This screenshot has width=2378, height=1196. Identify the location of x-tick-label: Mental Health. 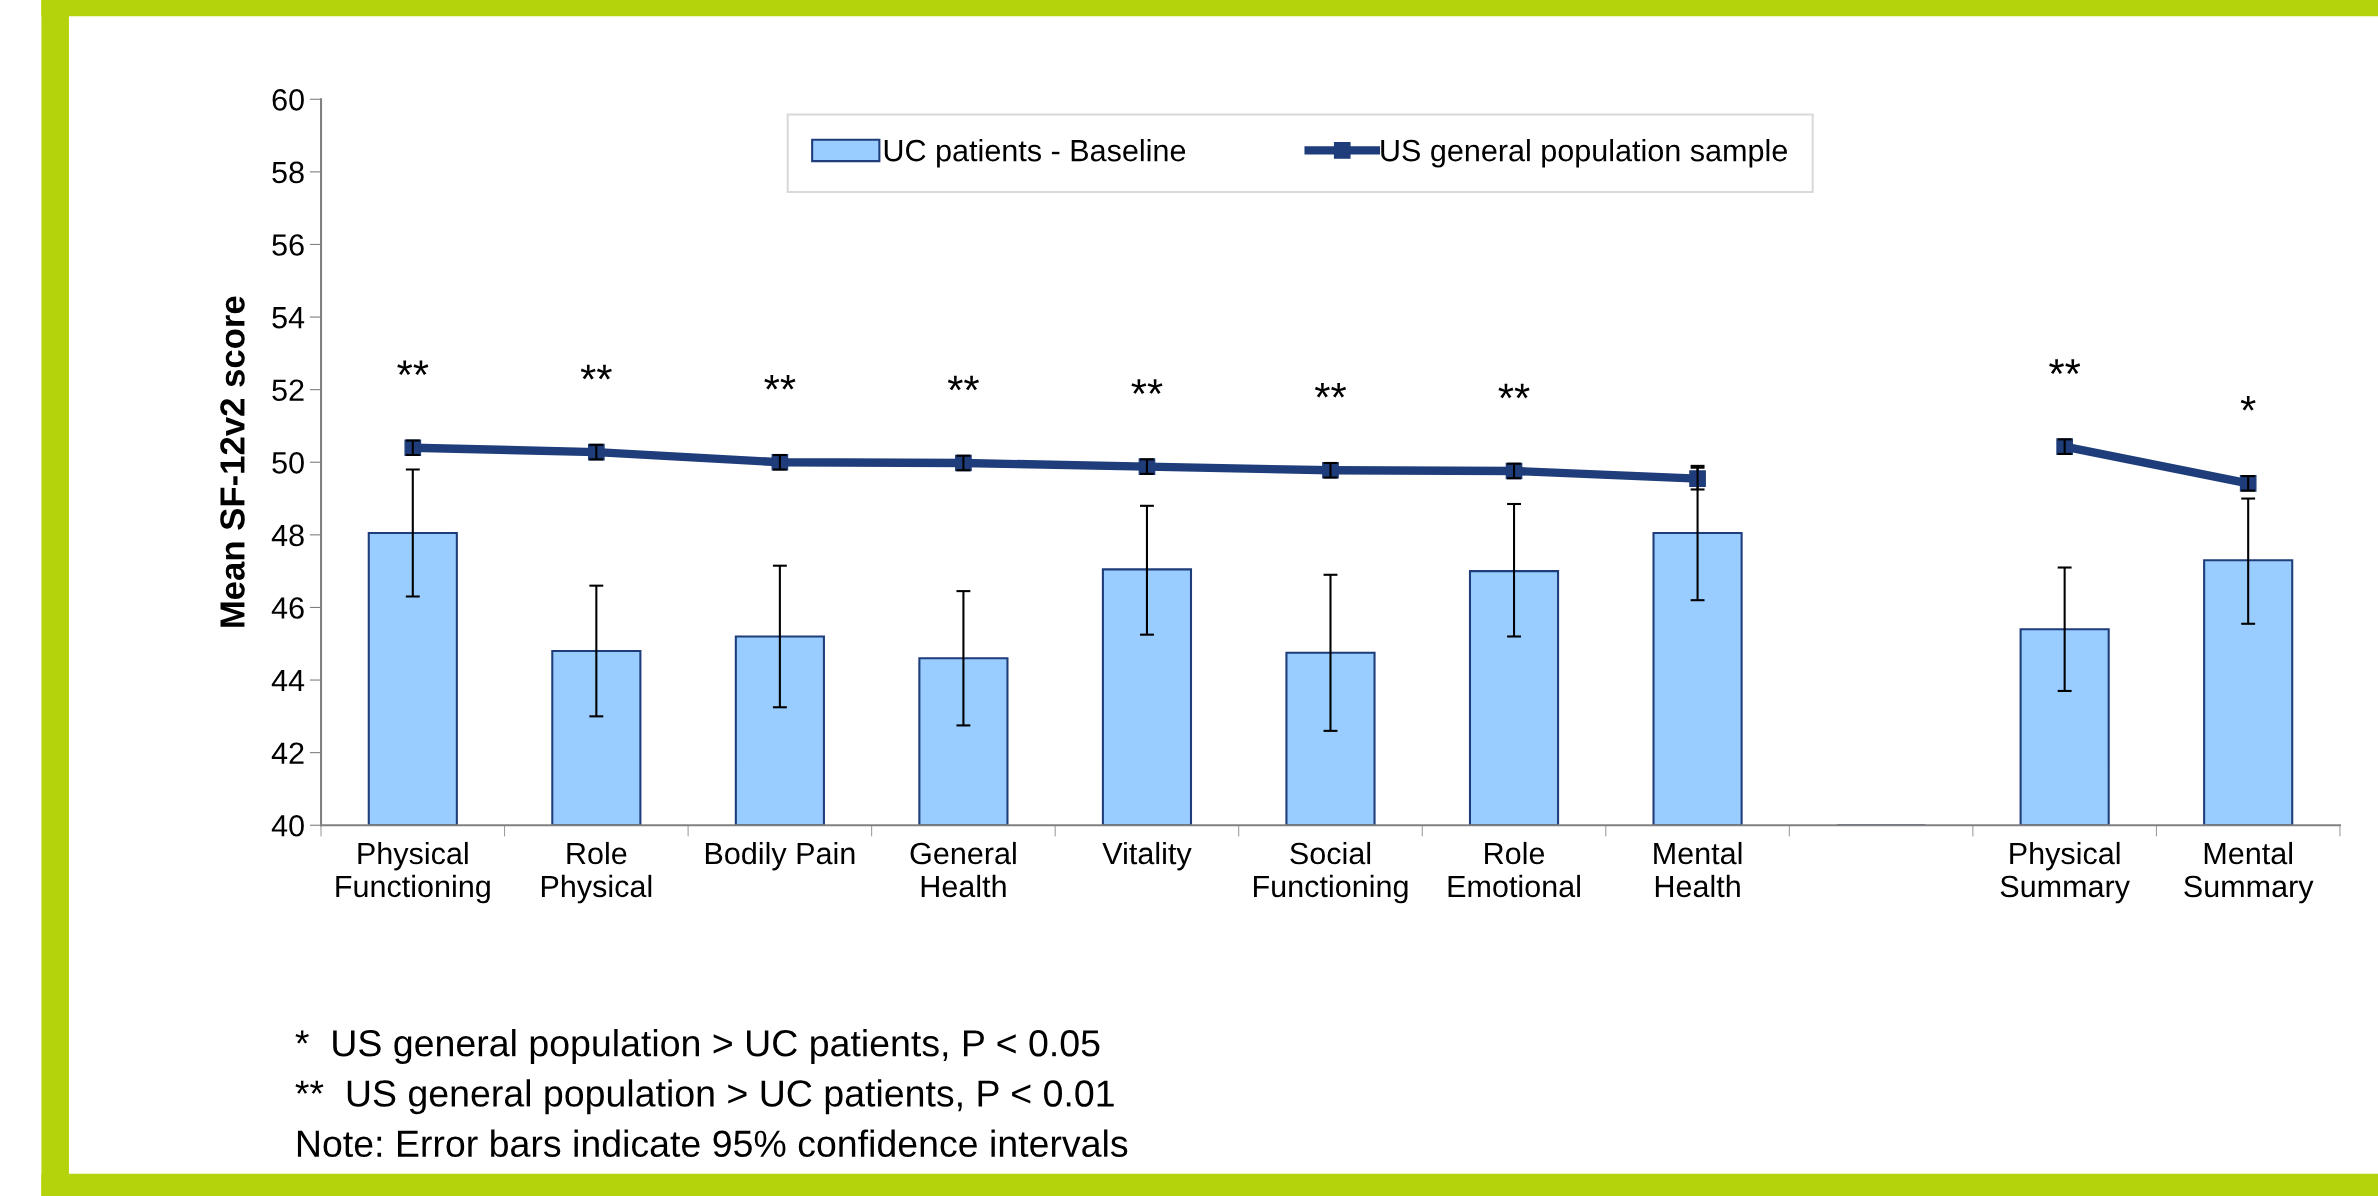
(1698, 869).